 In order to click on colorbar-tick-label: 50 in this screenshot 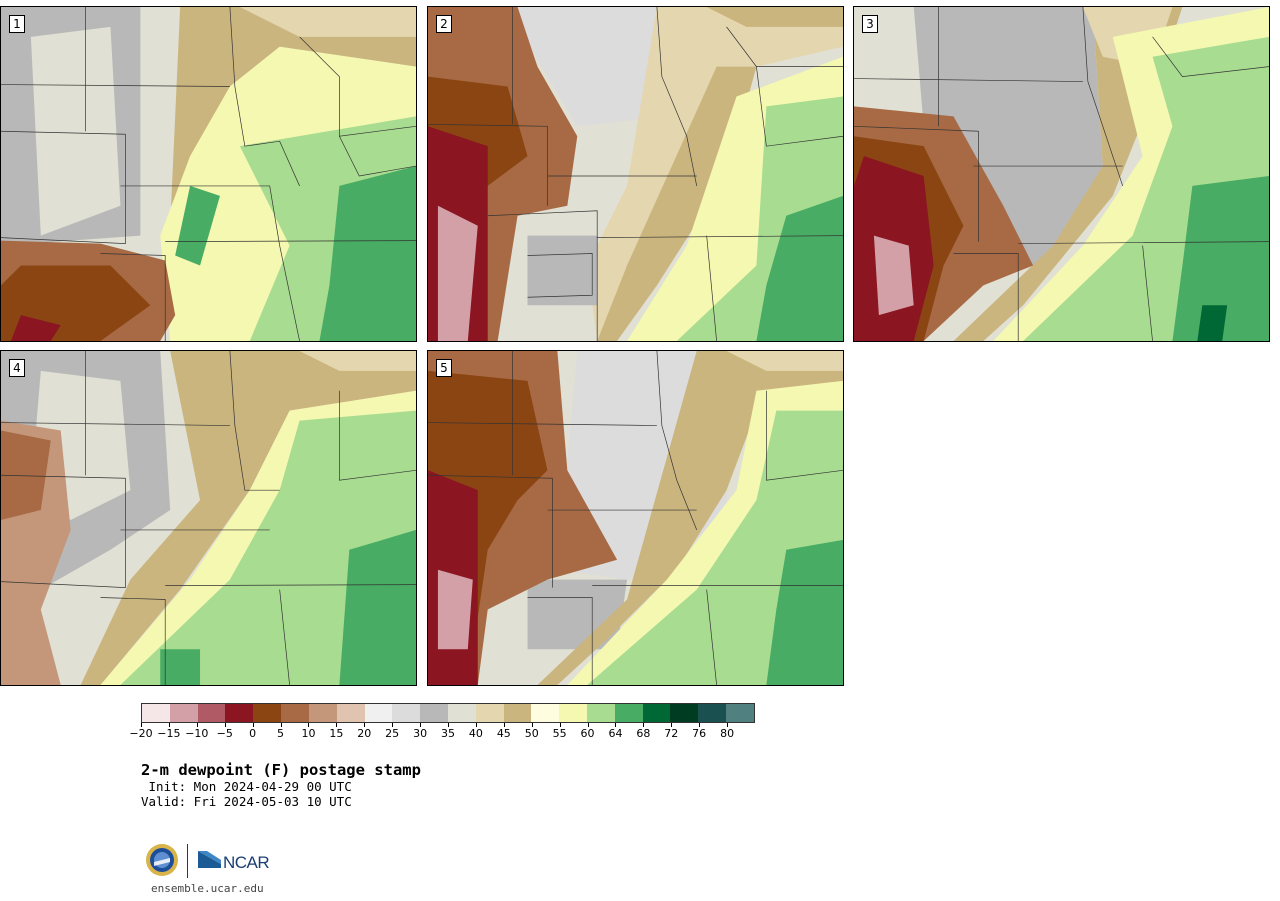, I will do `click(531, 733)`.